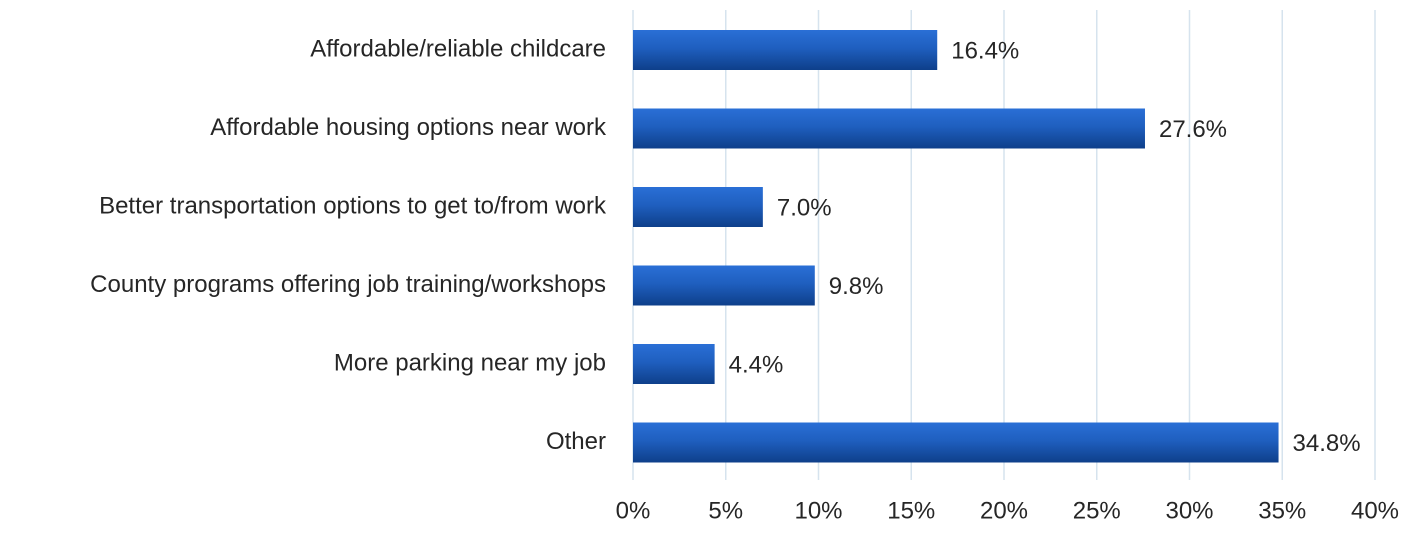 The height and width of the screenshot is (533, 1418). I want to click on data-label: 16.4%, so click(985, 50).